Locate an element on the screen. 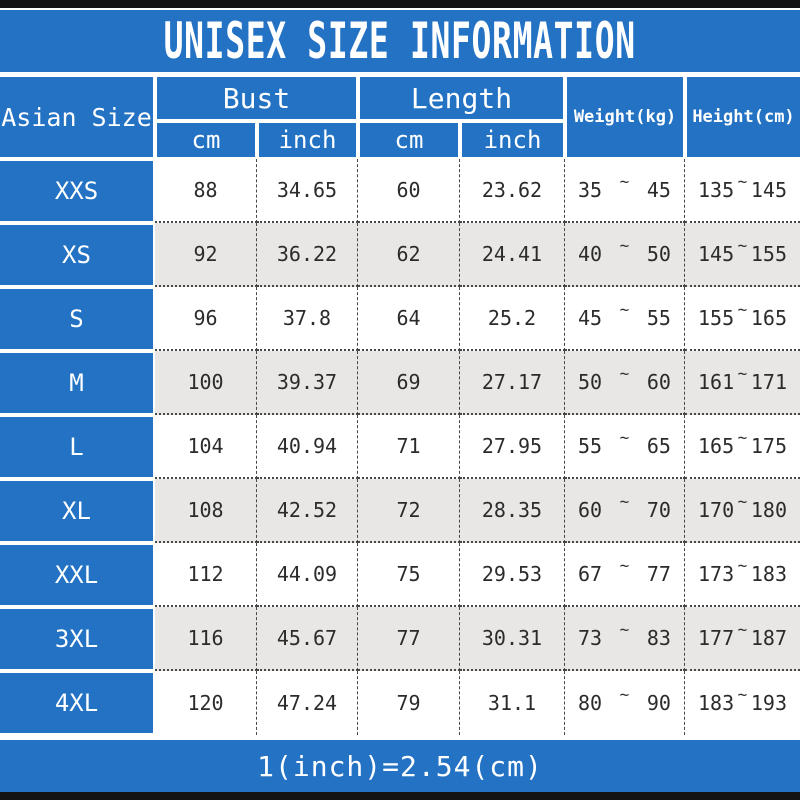 The width and height of the screenshot is (800, 800). size-label: 3XL is located at coordinates (77, 639).